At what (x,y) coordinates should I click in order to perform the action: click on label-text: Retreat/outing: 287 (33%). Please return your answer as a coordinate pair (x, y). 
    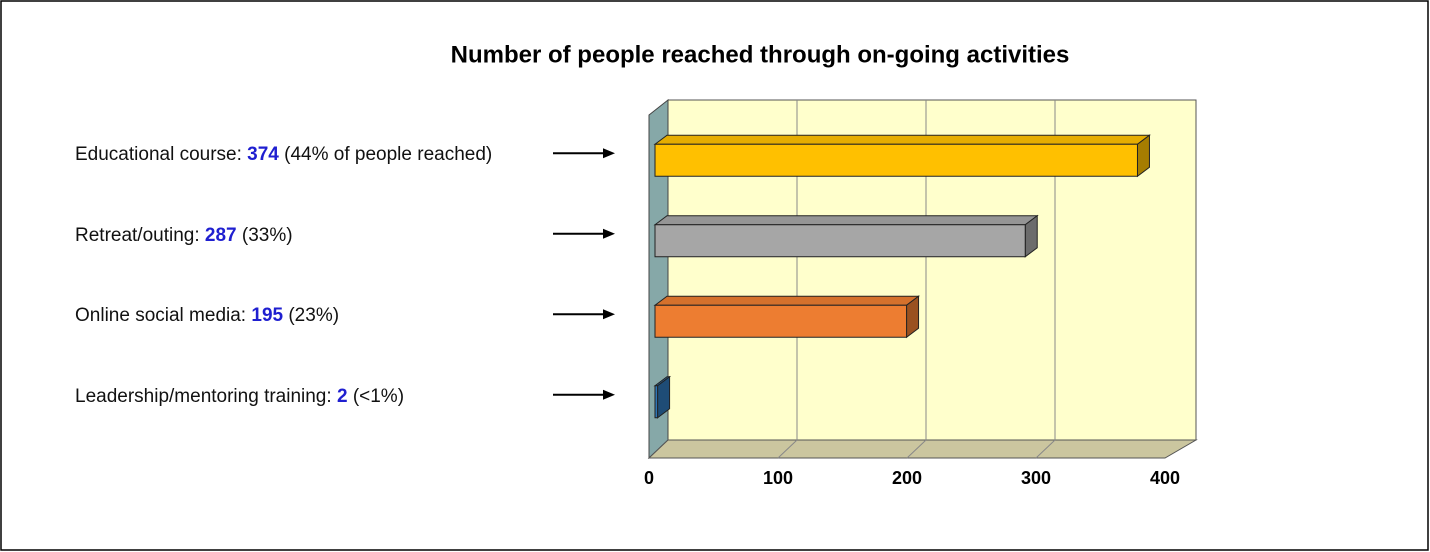
    Looking at the image, I should click on (184, 236).